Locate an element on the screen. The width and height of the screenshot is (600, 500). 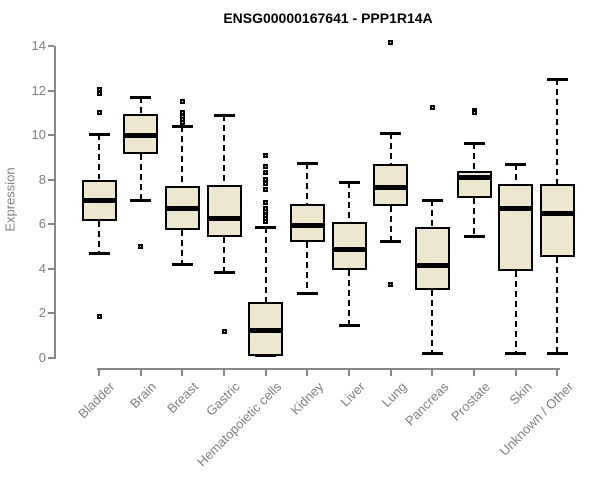
x-category-label: Prostate is located at coordinates (470, 401).